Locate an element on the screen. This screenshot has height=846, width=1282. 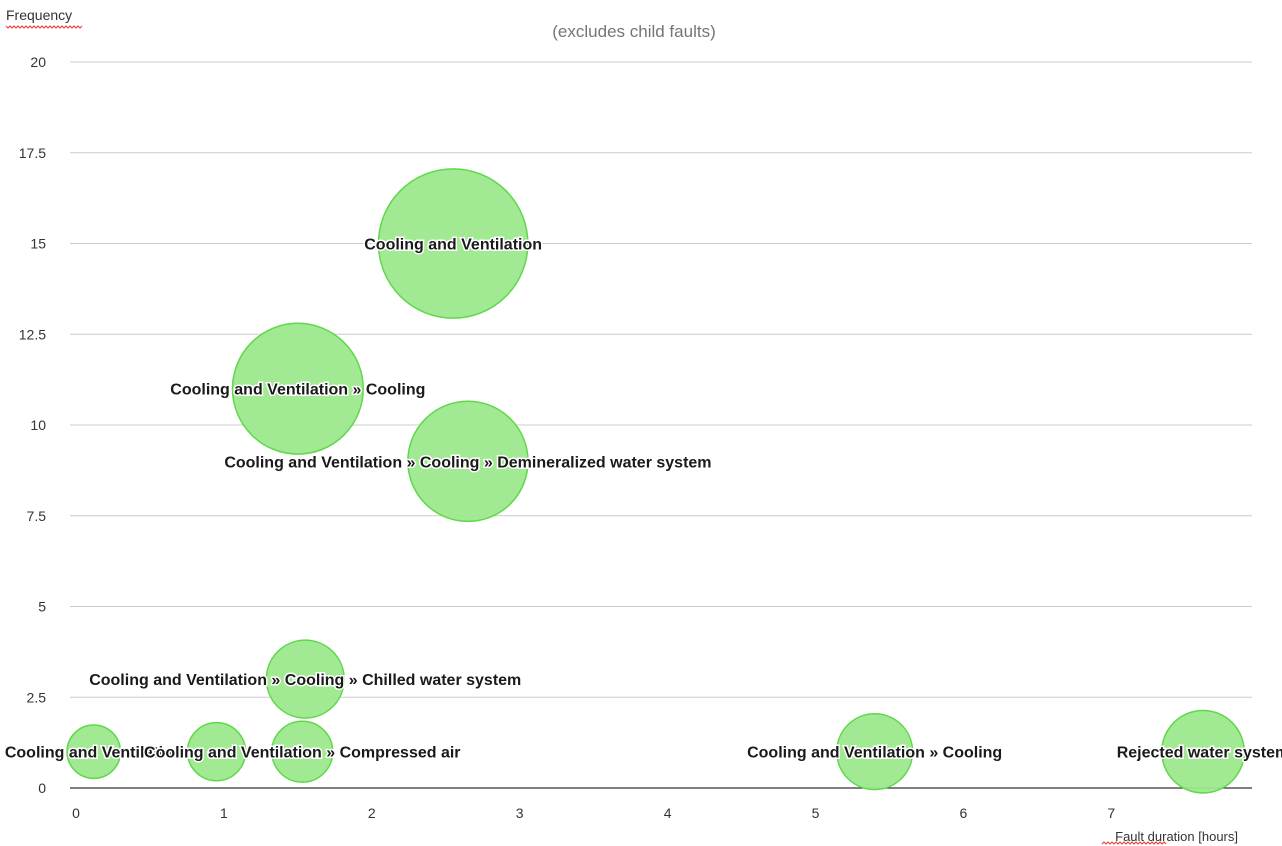
y-tick-label: 7.5 is located at coordinates (37, 516).